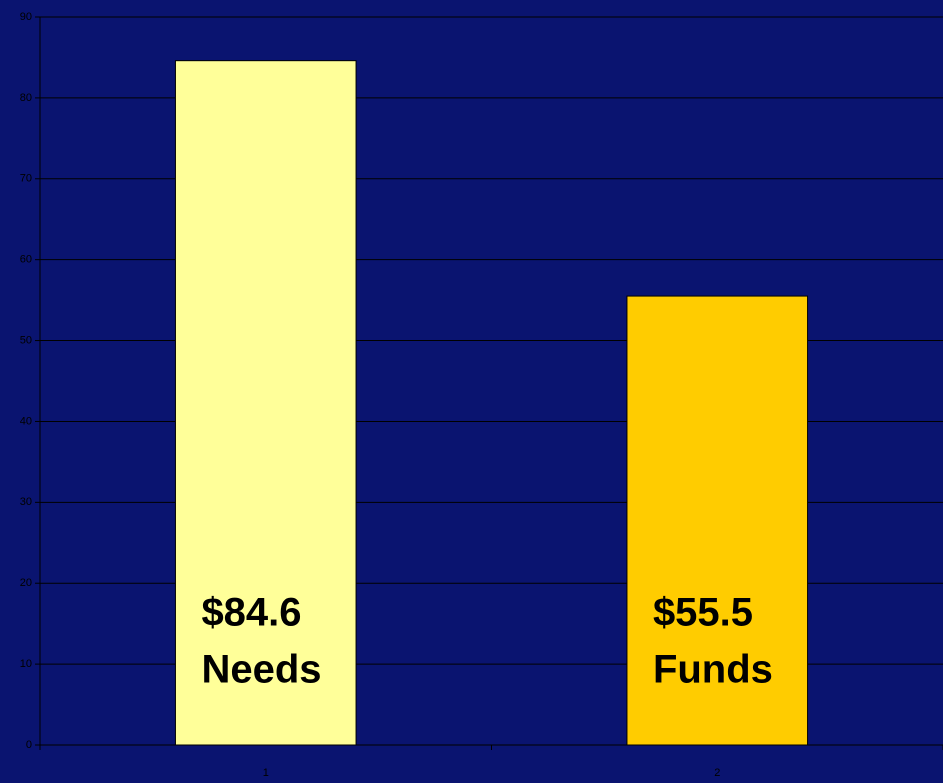 This screenshot has height=783, width=943. What do you see at coordinates (717, 773) in the screenshot?
I see `x-tick-label: 2` at bounding box center [717, 773].